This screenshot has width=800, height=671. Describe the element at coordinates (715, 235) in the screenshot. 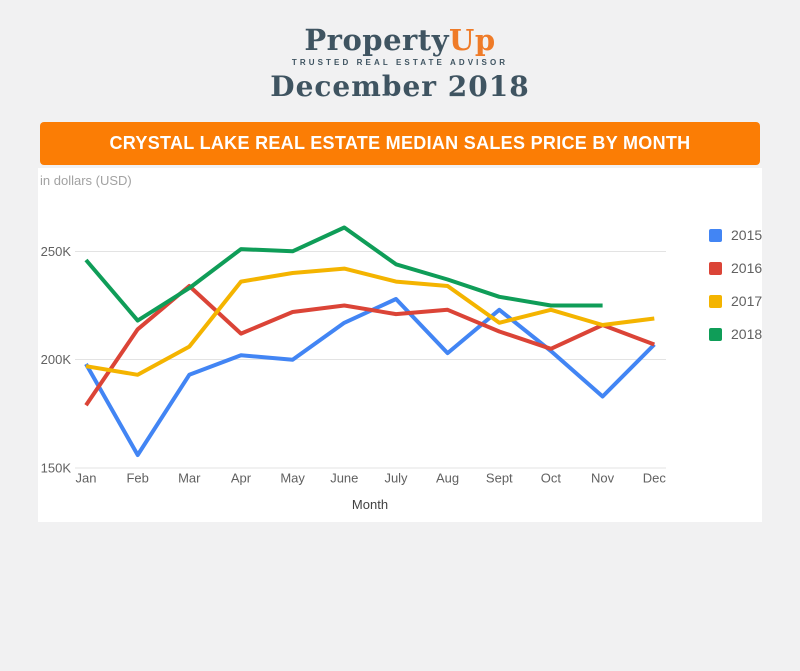

I see `legend-swatch-2015` at that location.